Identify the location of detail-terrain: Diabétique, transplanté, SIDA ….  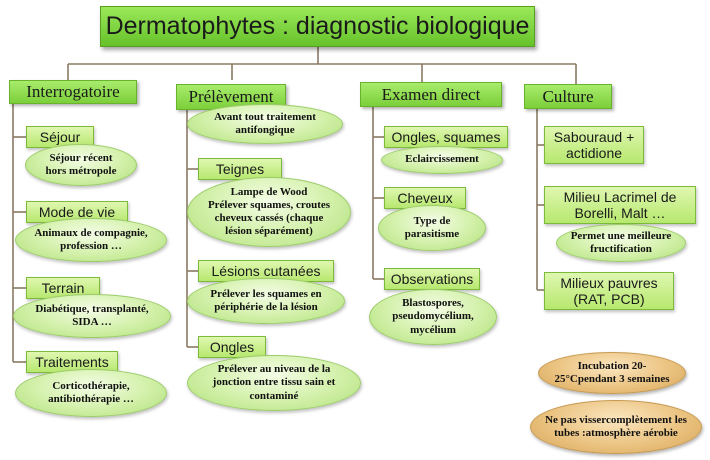
(92, 316).